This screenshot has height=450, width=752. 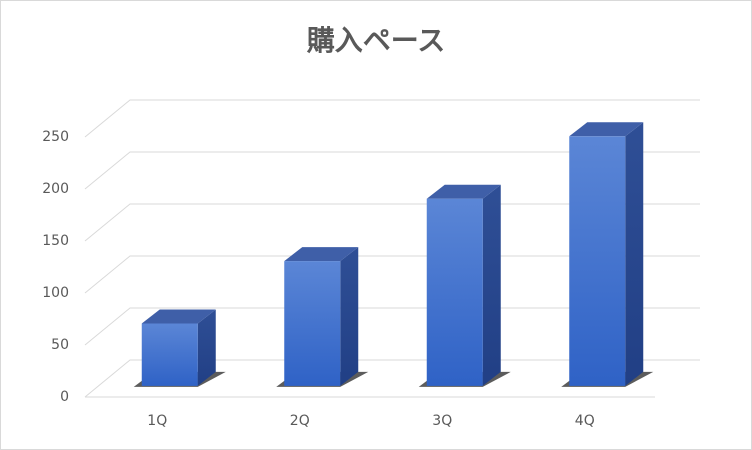 What do you see at coordinates (300, 421) in the screenshot?
I see `x-tick-label: 2Q` at bounding box center [300, 421].